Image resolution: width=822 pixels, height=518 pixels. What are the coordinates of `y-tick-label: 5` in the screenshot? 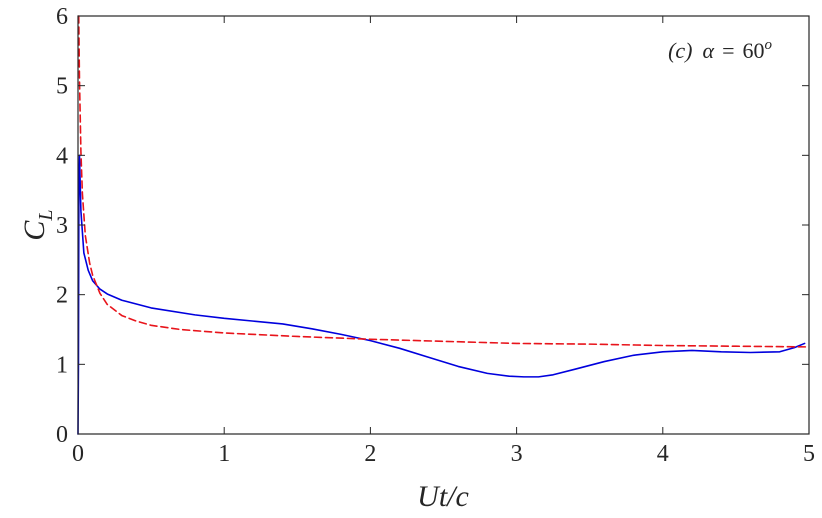 It's located at (62, 87).